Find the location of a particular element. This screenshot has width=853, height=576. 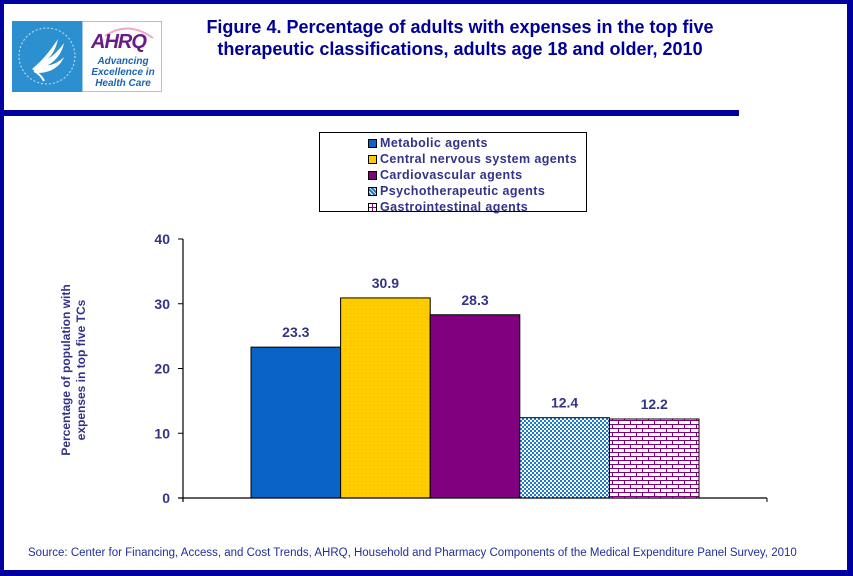

data-label-4: 12.2 is located at coordinates (654, 404).